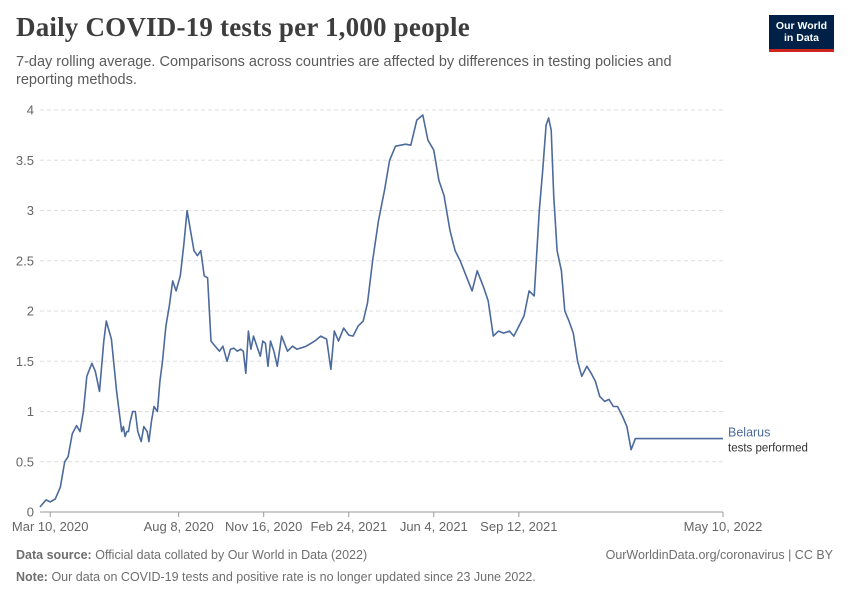 This screenshot has height=600, width=850. What do you see at coordinates (723, 526) in the screenshot?
I see `x-tick-label: May 10, 2022` at bounding box center [723, 526].